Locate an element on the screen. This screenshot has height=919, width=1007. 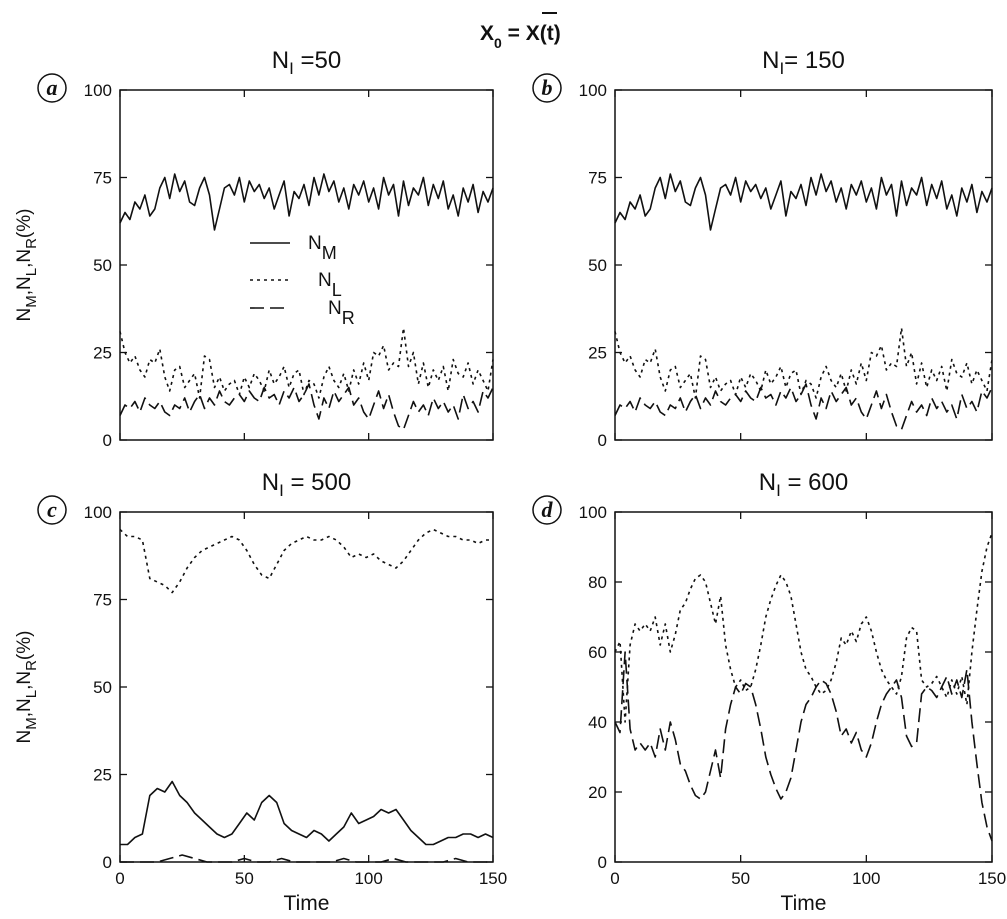
panel-letter: a is located at coordinates (52, 87).